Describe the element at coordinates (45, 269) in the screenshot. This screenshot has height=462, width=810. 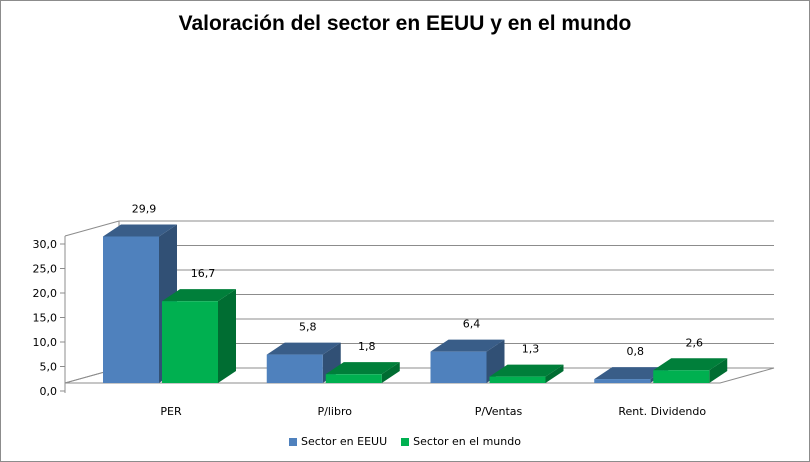
I see `y-tick-label-5: 25,0` at that location.